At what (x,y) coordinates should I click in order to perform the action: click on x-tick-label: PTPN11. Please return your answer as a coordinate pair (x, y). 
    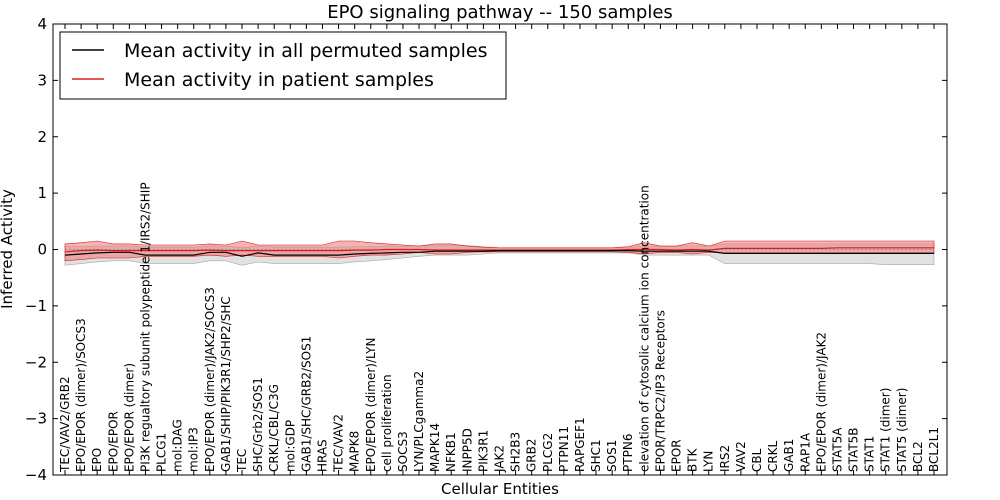
    Looking at the image, I should click on (564, 449).